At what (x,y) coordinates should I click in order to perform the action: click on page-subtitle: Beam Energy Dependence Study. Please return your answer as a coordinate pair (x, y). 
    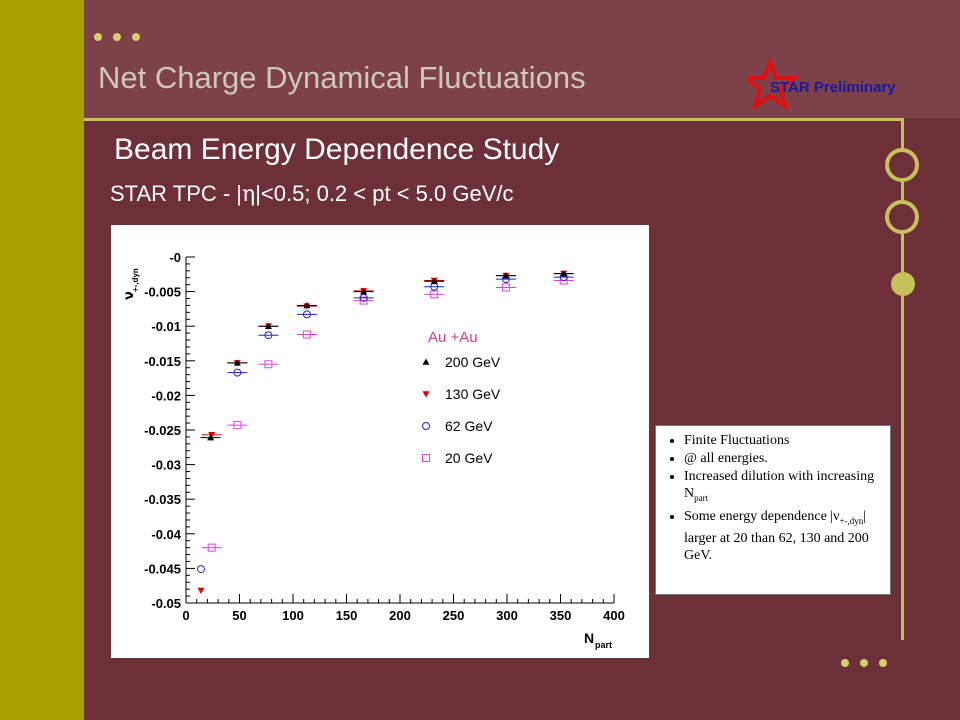
    Looking at the image, I should click on (337, 149).